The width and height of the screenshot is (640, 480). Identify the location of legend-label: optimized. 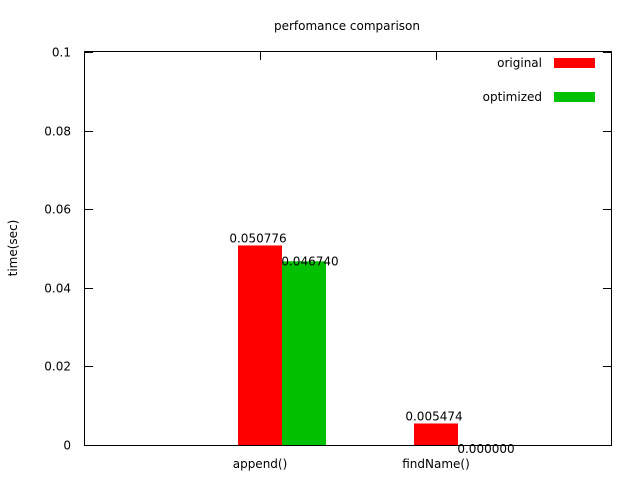
(512, 97).